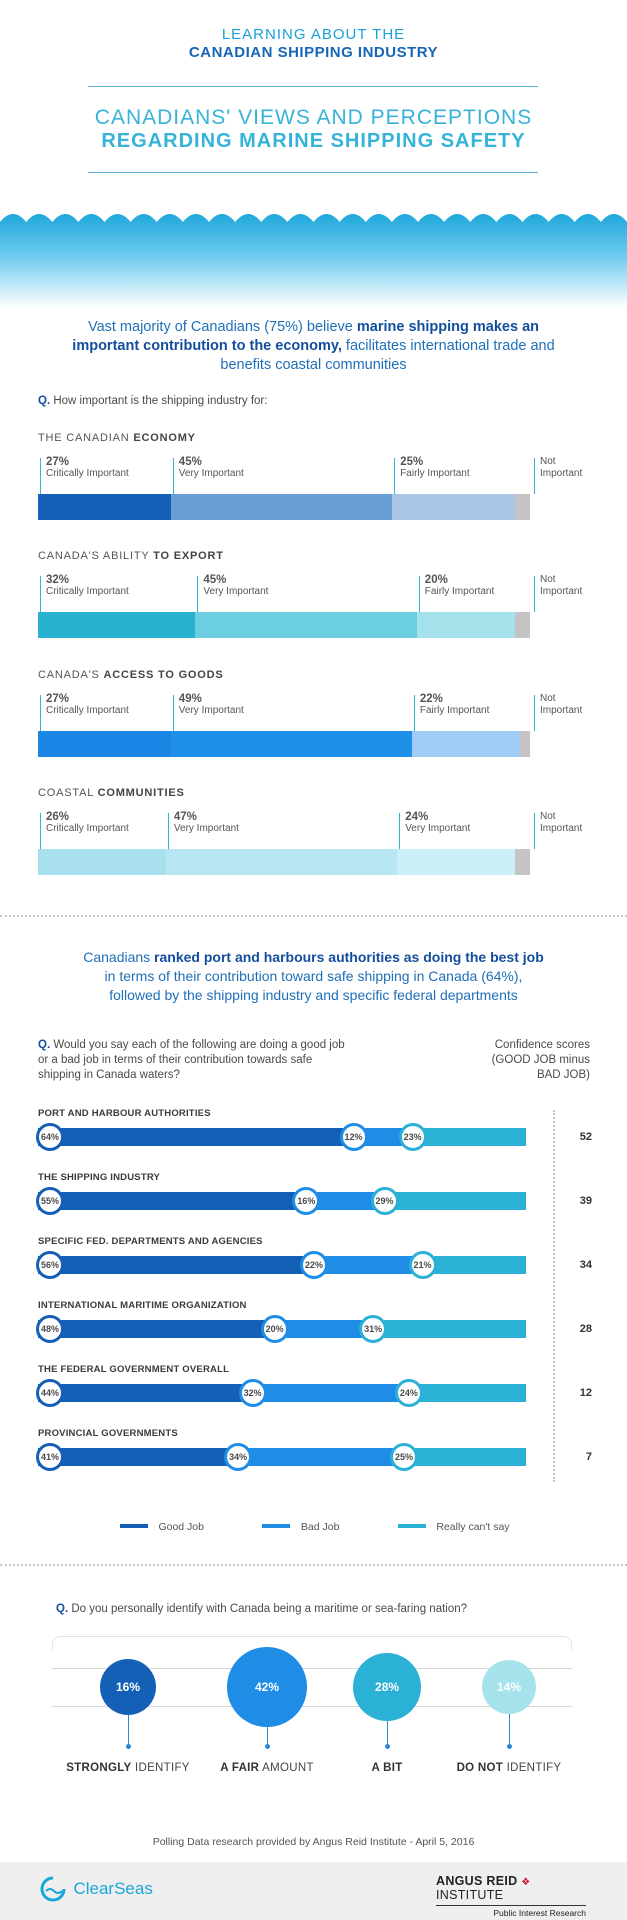  What do you see at coordinates (384, 1201) in the screenshot?
I see `value-bubble: 29%` at bounding box center [384, 1201].